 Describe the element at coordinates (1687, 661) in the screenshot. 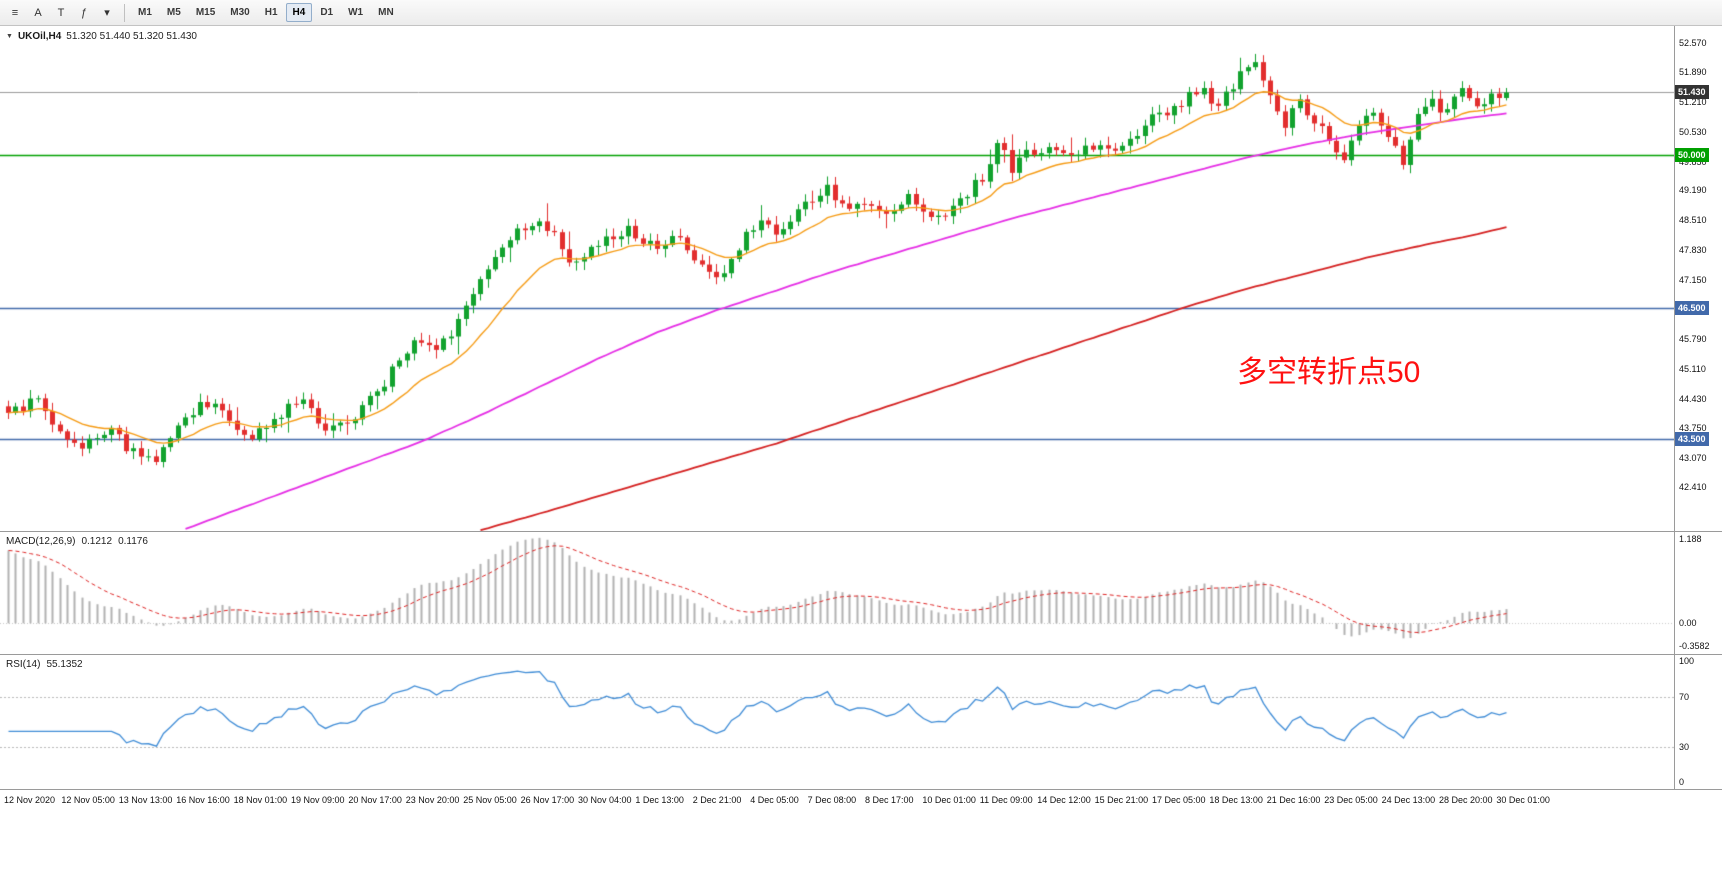

I see `axis-tick-label: 100` at that location.